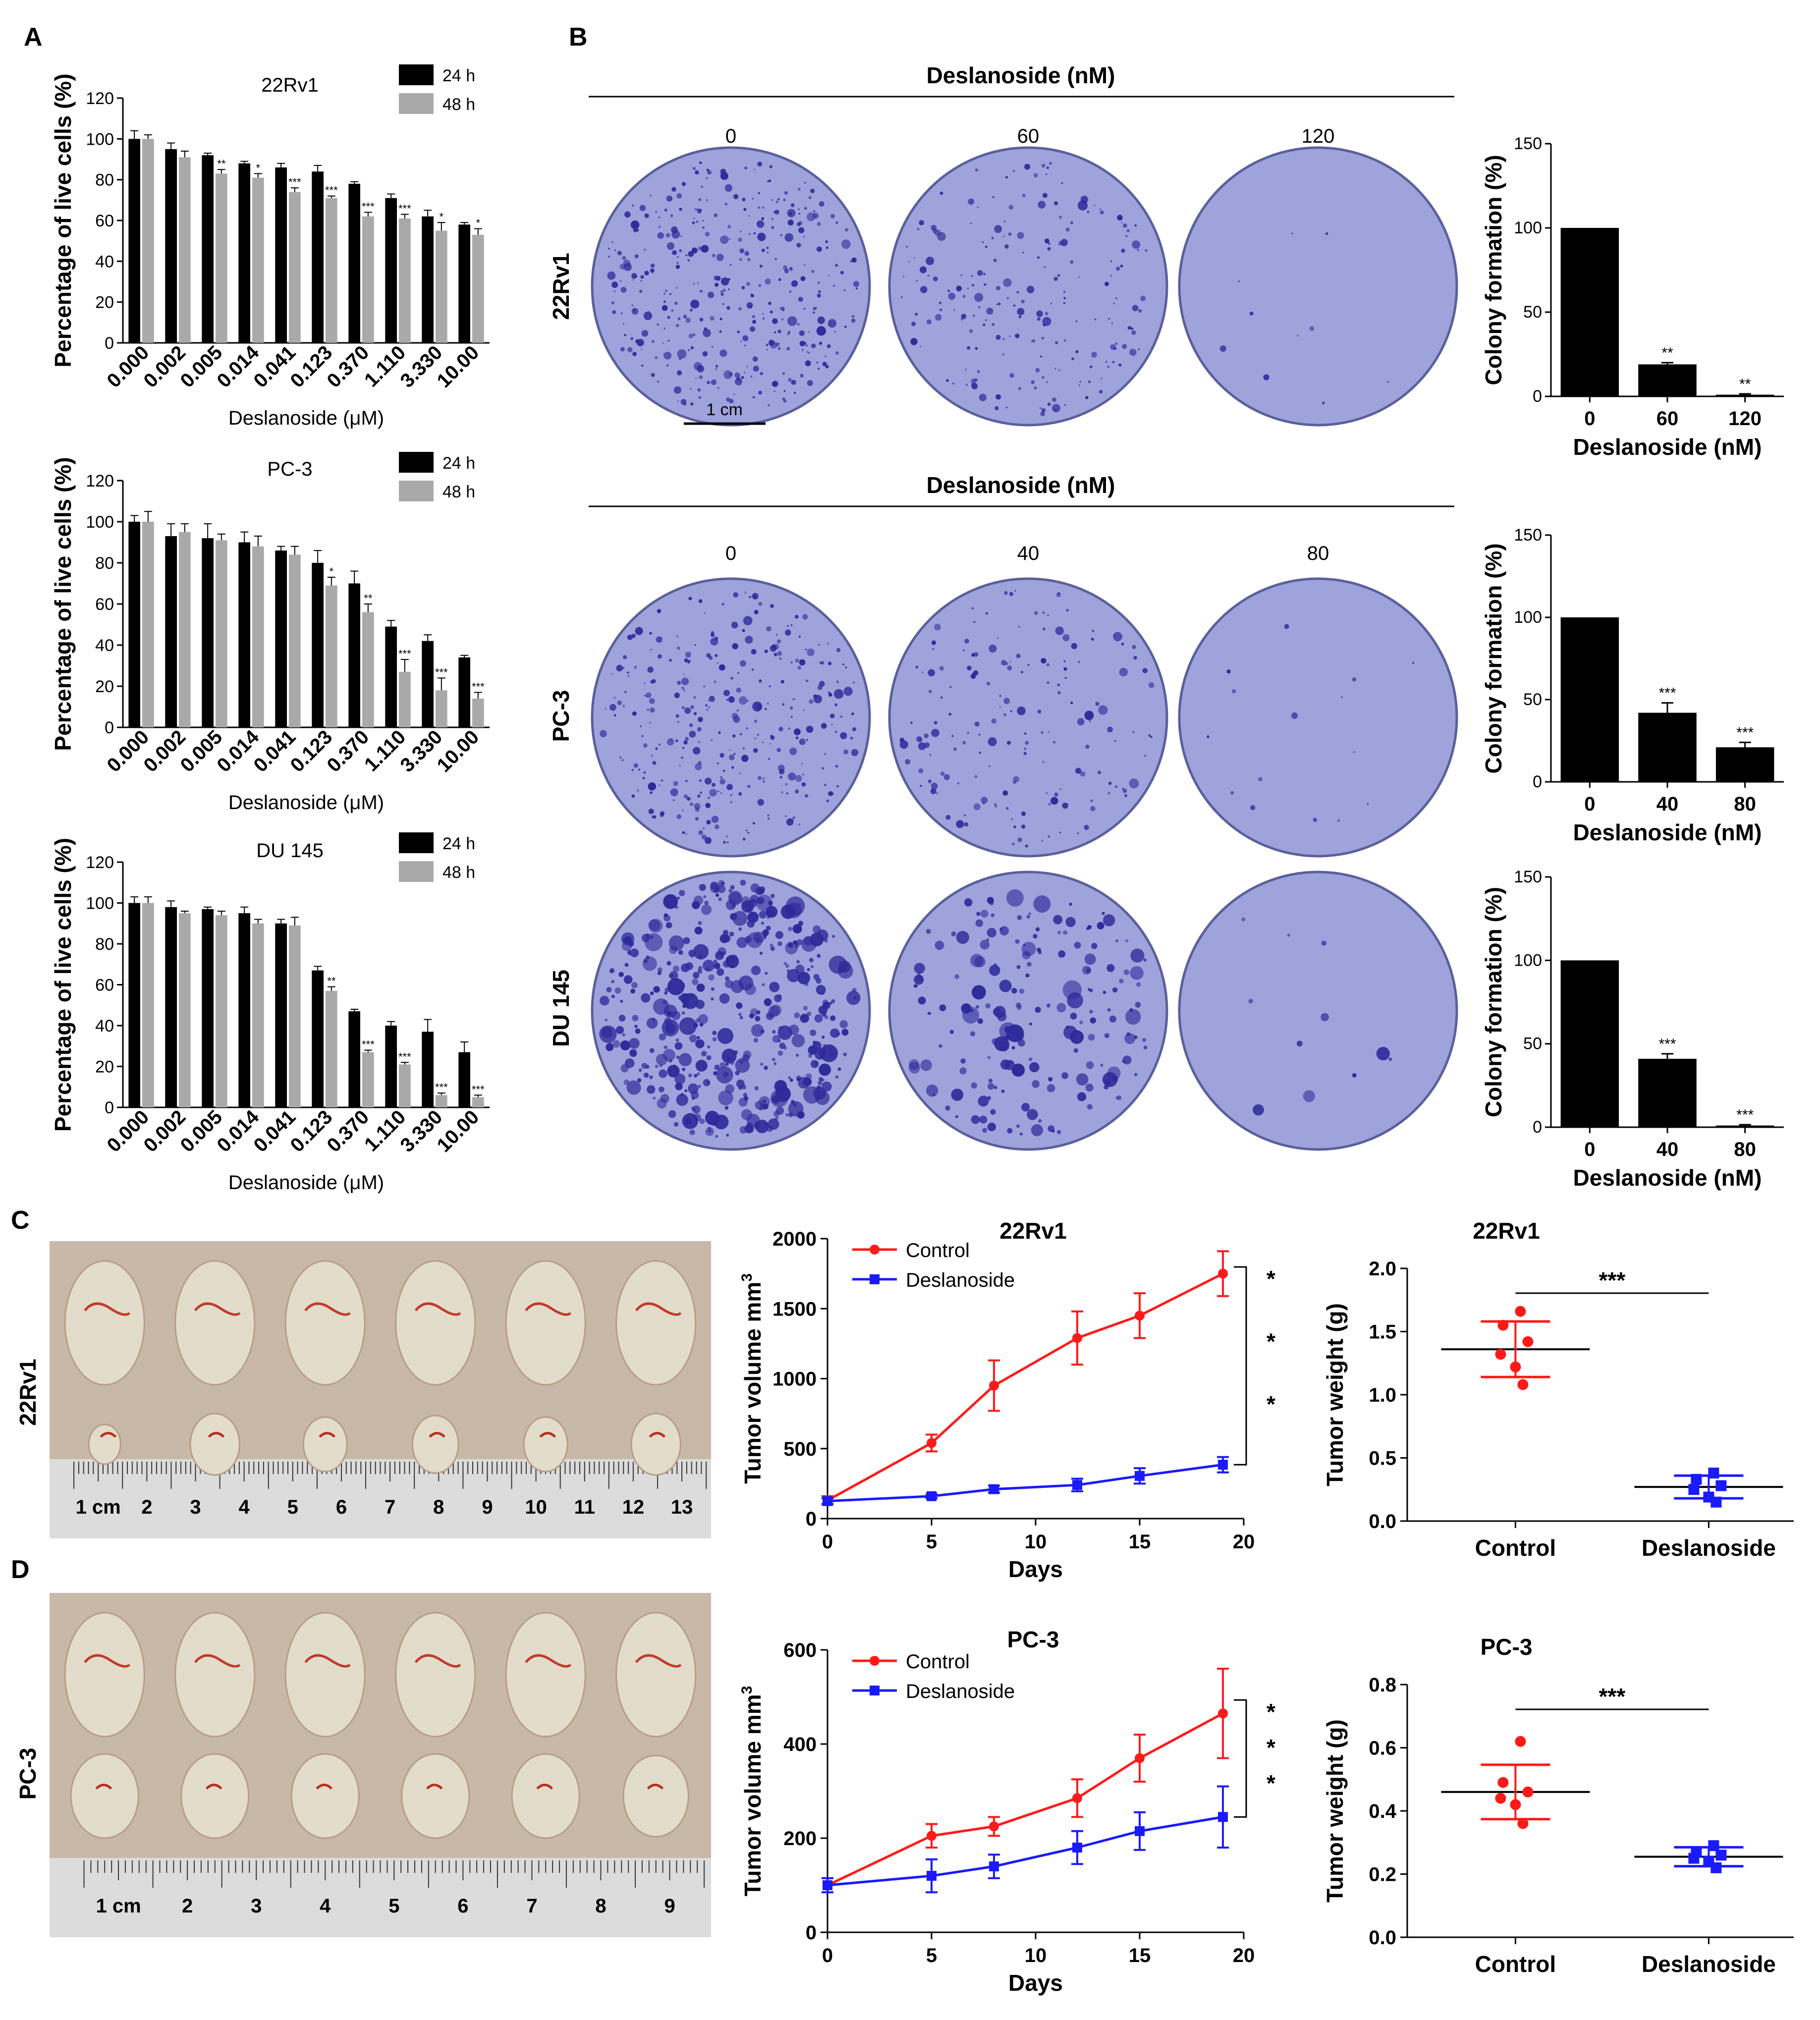 This screenshot has width=1820, height=2020. Describe the element at coordinates (1036, 1542) in the screenshot. I see `x-tick-label: 10` at that location.